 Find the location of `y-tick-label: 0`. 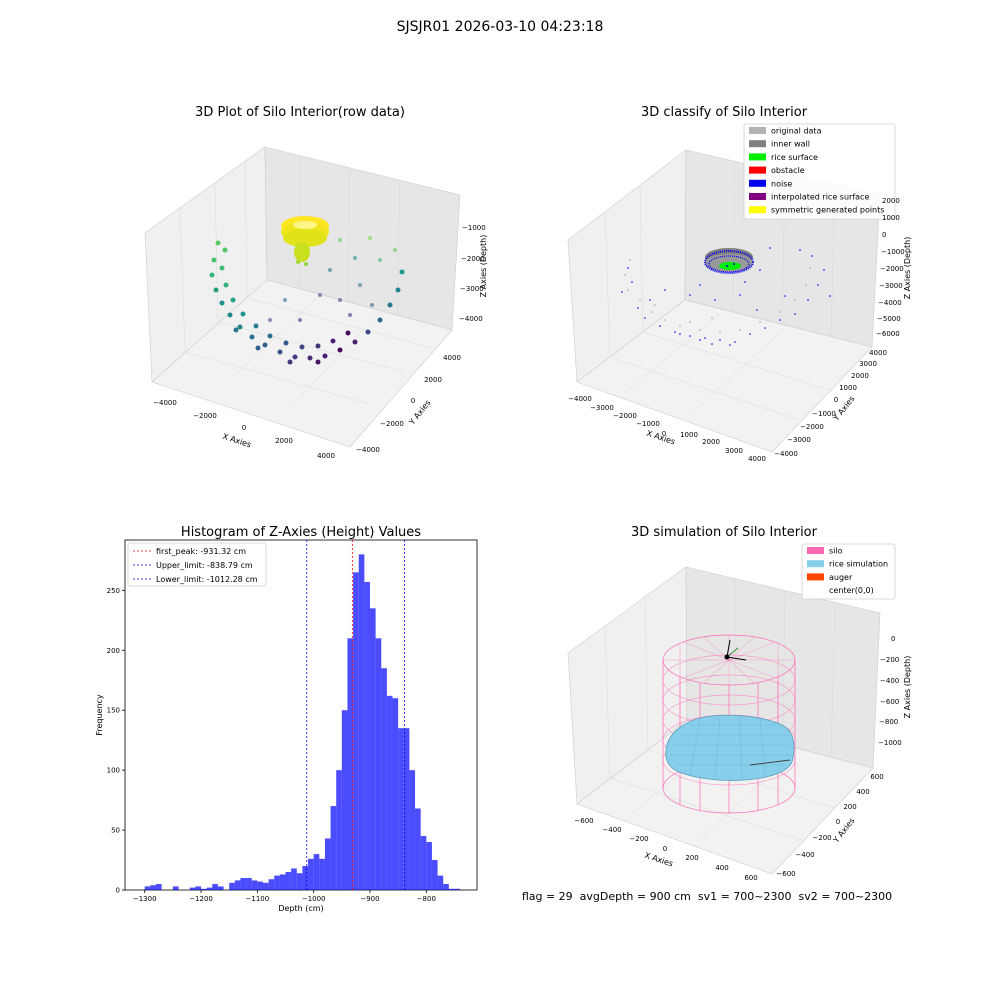

y-tick-label: 0 is located at coordinates (118, 891).